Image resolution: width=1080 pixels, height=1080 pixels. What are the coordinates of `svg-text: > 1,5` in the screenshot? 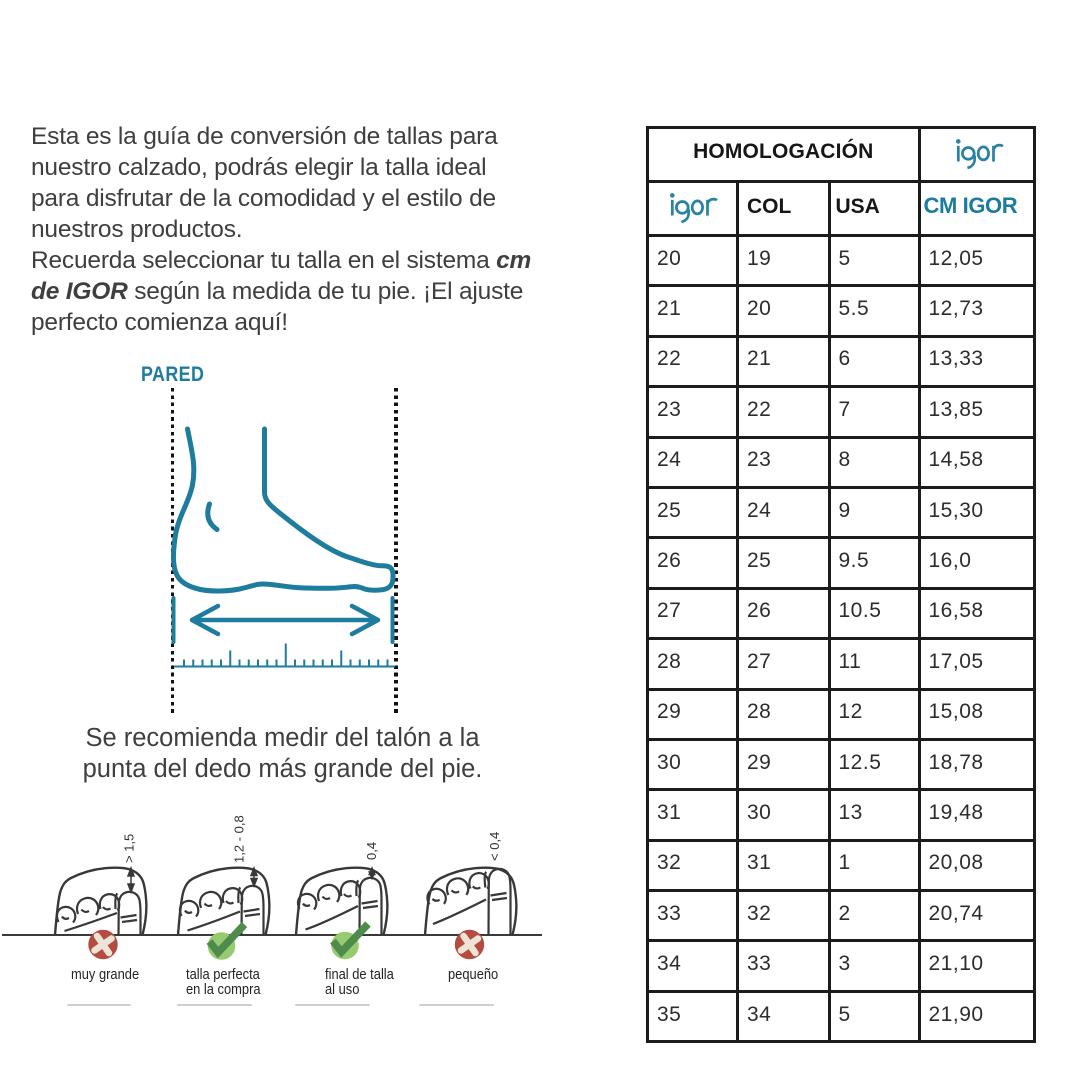 It's located at (129, 848).